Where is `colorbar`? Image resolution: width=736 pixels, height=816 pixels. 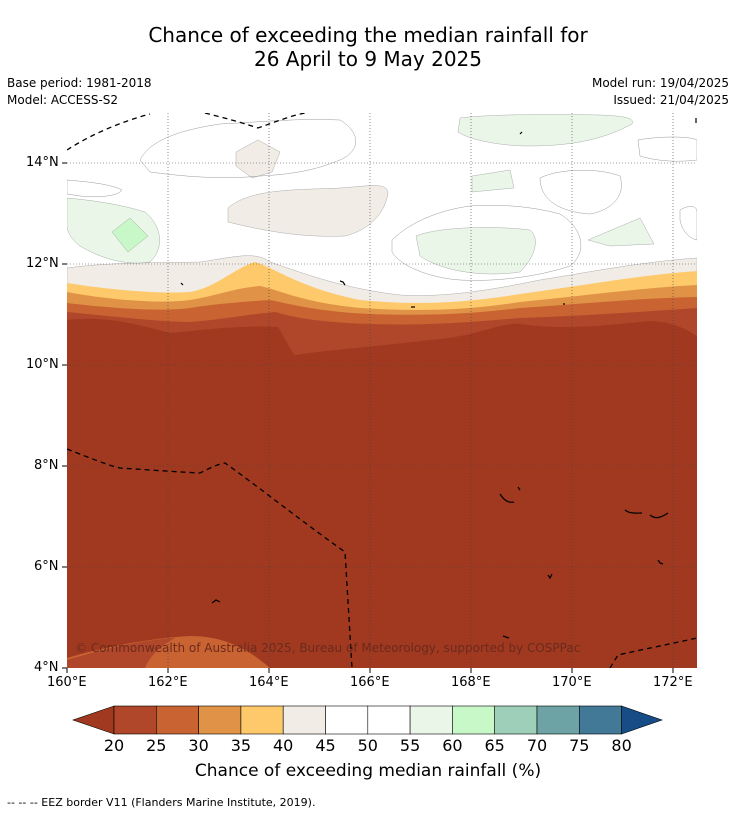 colorbar is located at coordinates (367, 720).